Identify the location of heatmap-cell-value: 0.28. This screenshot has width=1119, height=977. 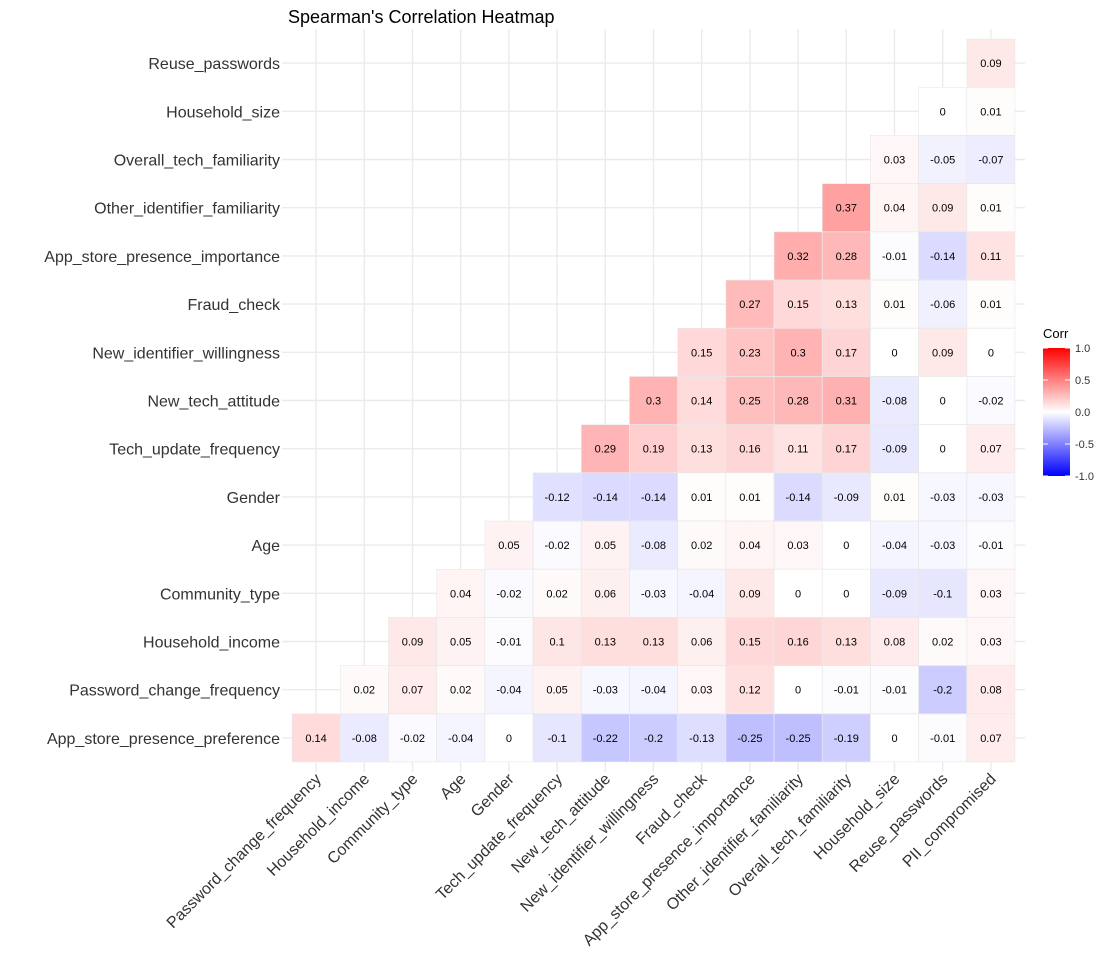
(797, 402).